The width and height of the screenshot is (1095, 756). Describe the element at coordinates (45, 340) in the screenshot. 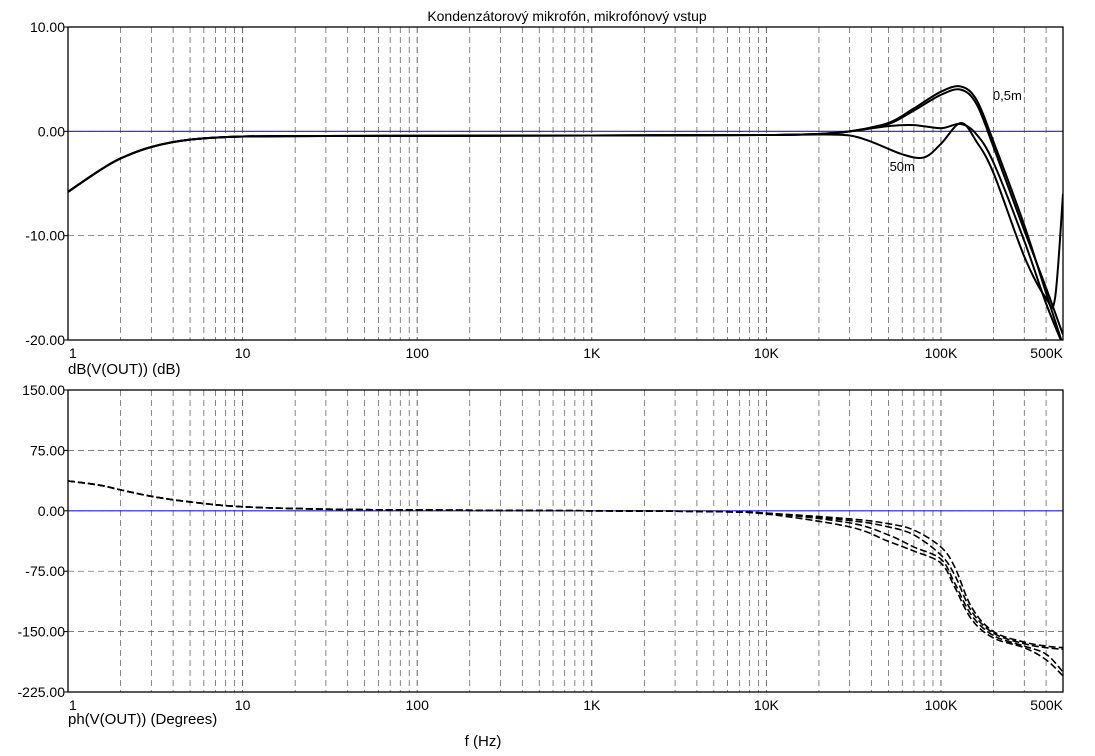

I see `y-tick-label: -20.00` at that location.